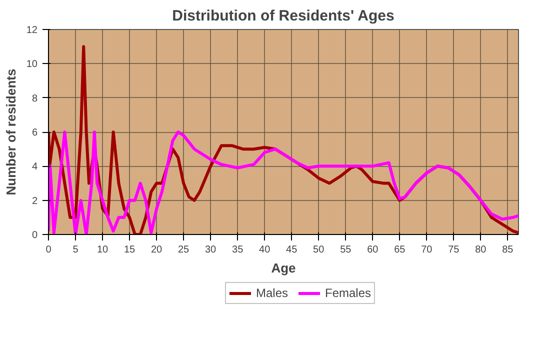  Describe the element at coordinates (211, 250) in the screenshot. I see `x-tick-label: 30` at that location.